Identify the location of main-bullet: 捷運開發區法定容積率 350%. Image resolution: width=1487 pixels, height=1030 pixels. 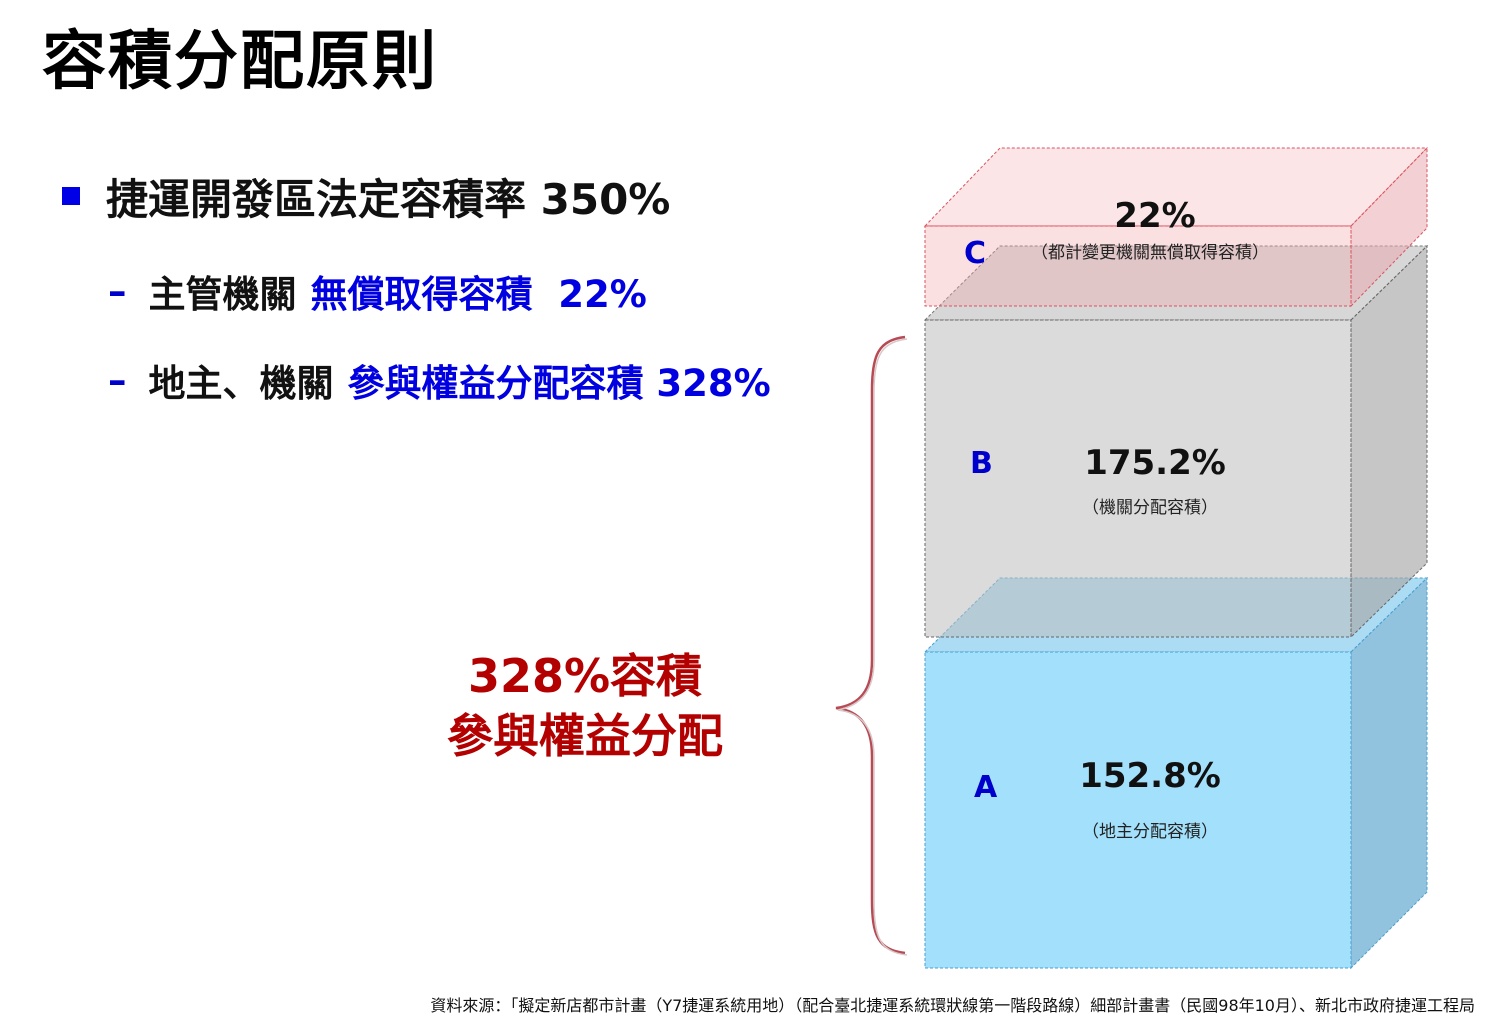
(366, 196).